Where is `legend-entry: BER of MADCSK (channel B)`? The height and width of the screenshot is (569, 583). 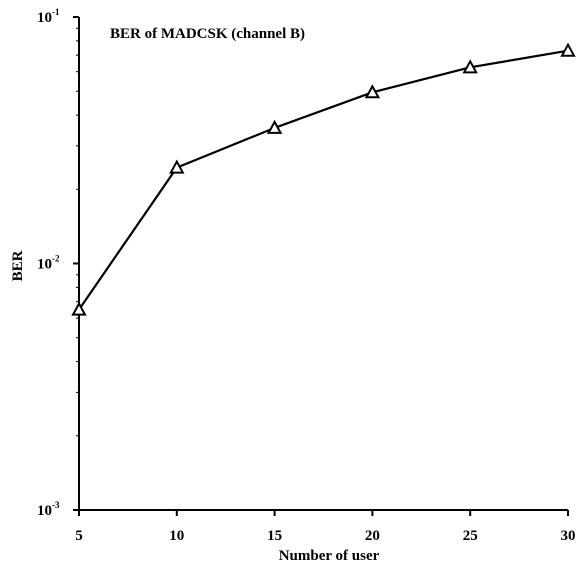
legend-entry: BER of MADCSK (channel B) is located at coordinates (207, 34).